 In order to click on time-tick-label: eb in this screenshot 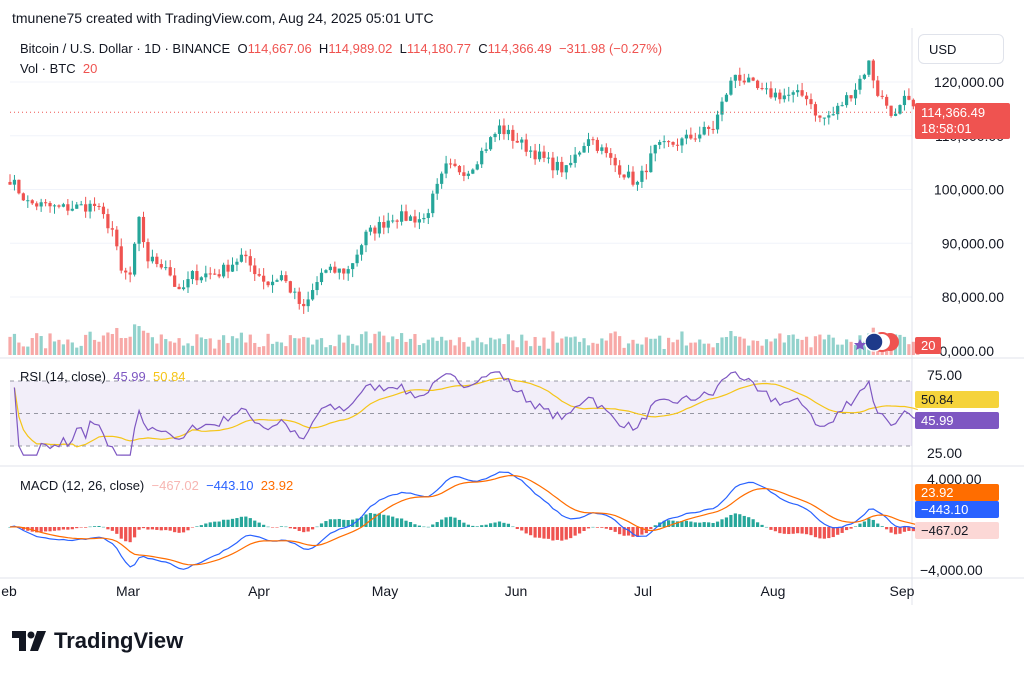, I will do `click(9, 591)`.